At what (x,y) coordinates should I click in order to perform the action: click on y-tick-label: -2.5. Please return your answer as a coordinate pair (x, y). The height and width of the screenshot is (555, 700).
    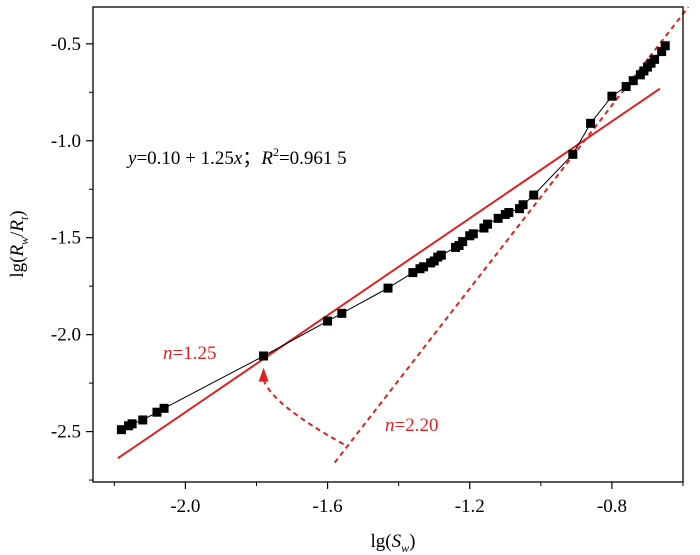
    Looking at the image, I should click on (66, 432).